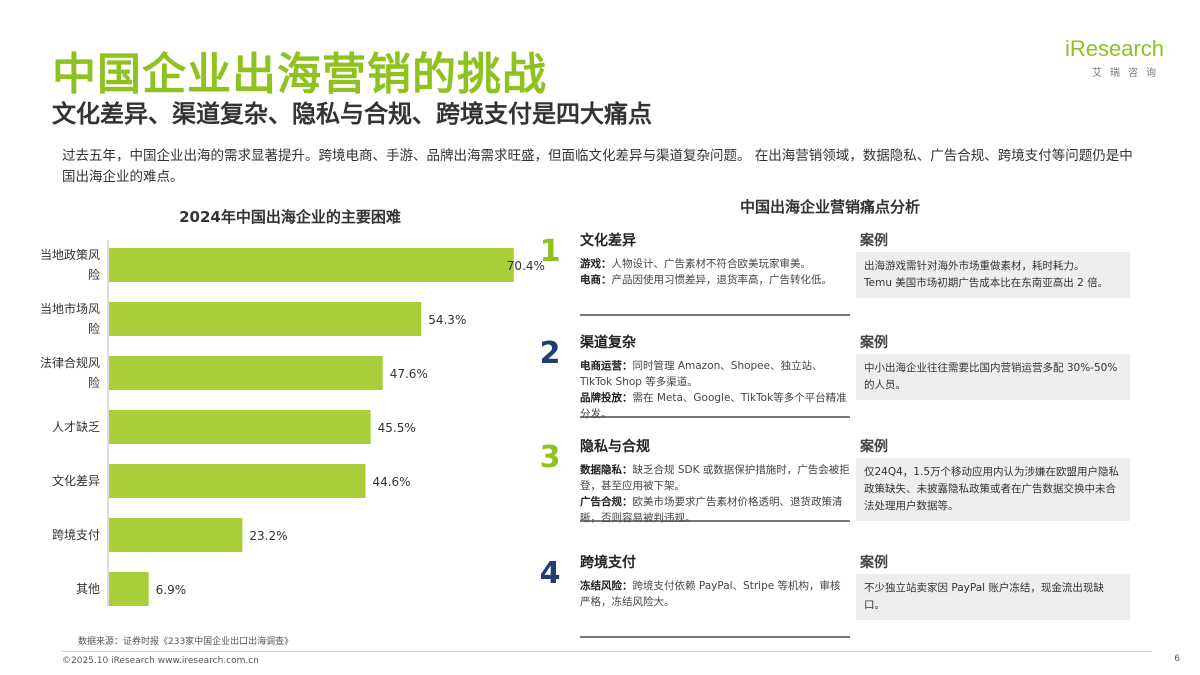 This screenshot has width=1200, height=675. What do you see at coordinates (974, 266) in the screenshot?
I see `case-text: 出海游戏需针对海外市场重做素材，耗时耗力。` at bounding box center [974, 266].